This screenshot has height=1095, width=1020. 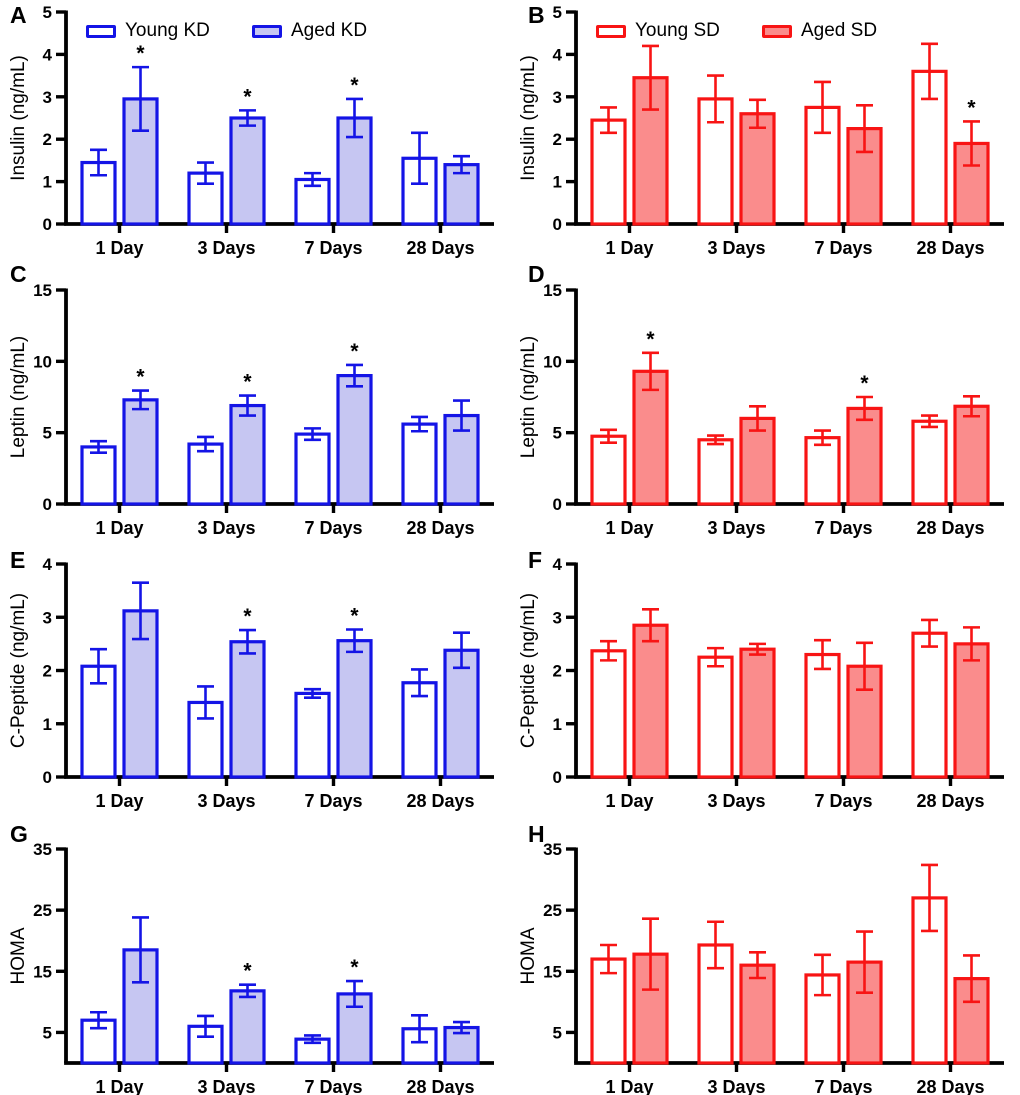 I want to click on panel-letter-d: D, so click(x=536, y=273).